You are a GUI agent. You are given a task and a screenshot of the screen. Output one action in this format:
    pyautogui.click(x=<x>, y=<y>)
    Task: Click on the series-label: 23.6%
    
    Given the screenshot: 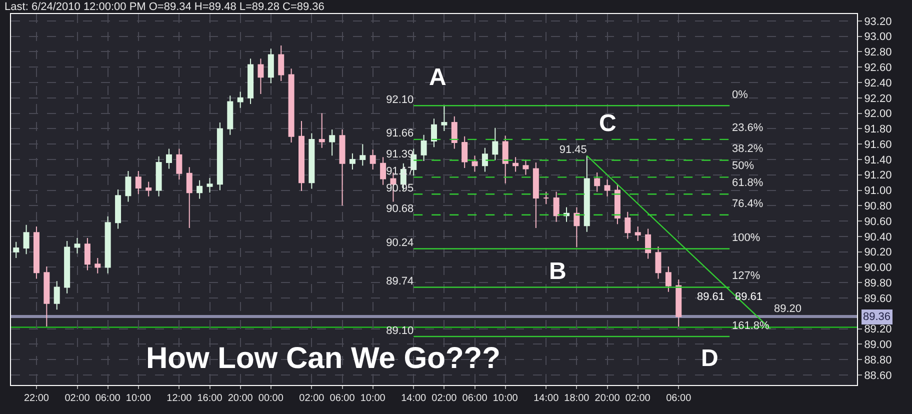 What is the action you would take?
    pyautogui.click(x=748, y=128)
    